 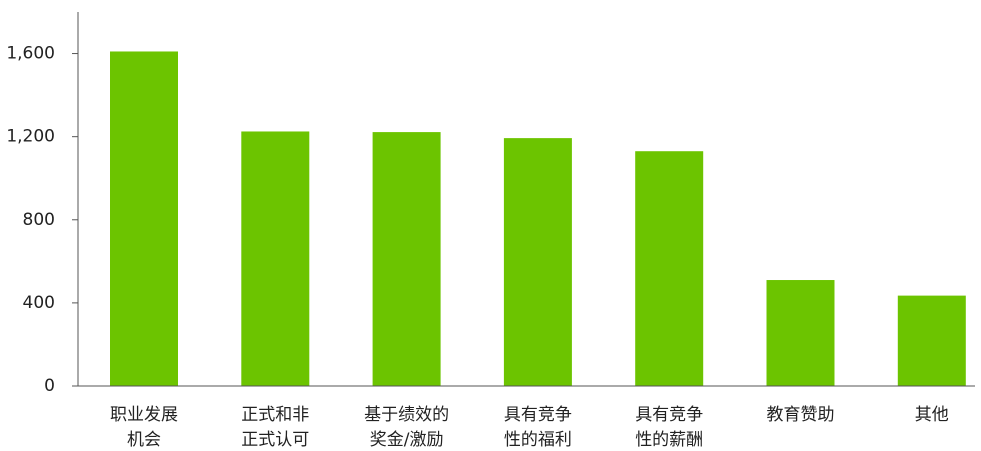 I want to click on y-tick-label: 400, so click(x=39, y=303).